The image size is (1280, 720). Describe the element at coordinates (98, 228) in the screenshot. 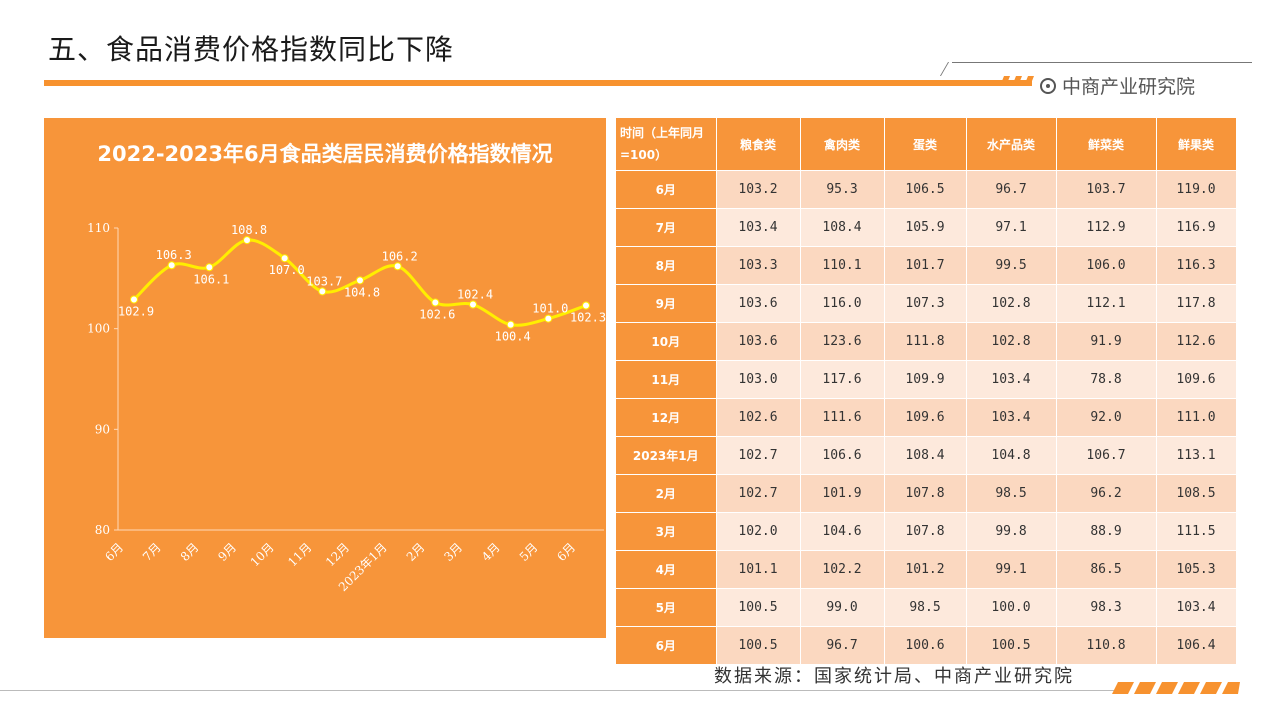

I see `y-tick-label: 110` at that location.